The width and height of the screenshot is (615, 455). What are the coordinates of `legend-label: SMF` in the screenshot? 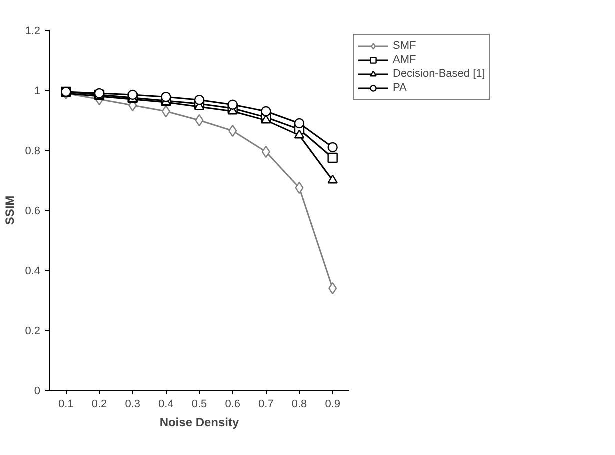 It's located at (404, 46).